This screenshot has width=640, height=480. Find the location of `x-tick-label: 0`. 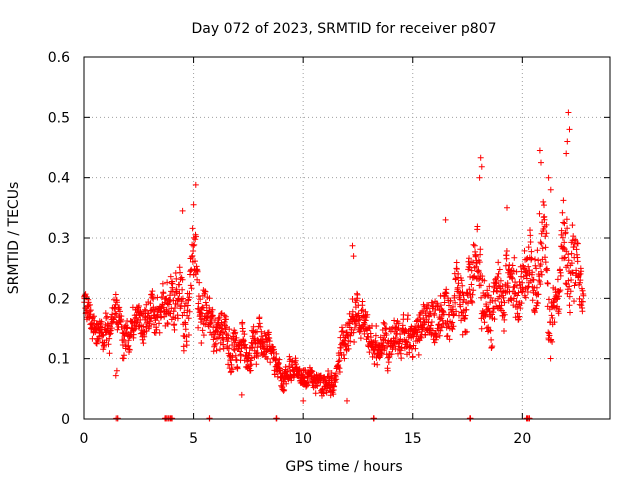

x-tick-label: 0 is located at coordinates (84, 439).